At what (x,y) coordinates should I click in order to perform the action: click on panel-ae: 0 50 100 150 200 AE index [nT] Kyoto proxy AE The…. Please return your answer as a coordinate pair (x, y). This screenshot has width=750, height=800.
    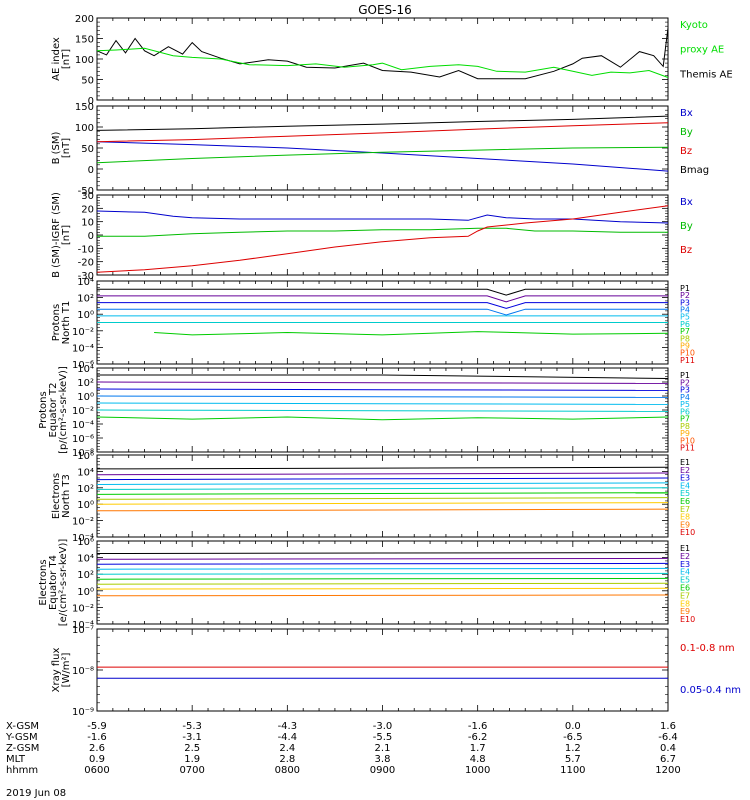
    Looking at the image, I should click on (392, 60).